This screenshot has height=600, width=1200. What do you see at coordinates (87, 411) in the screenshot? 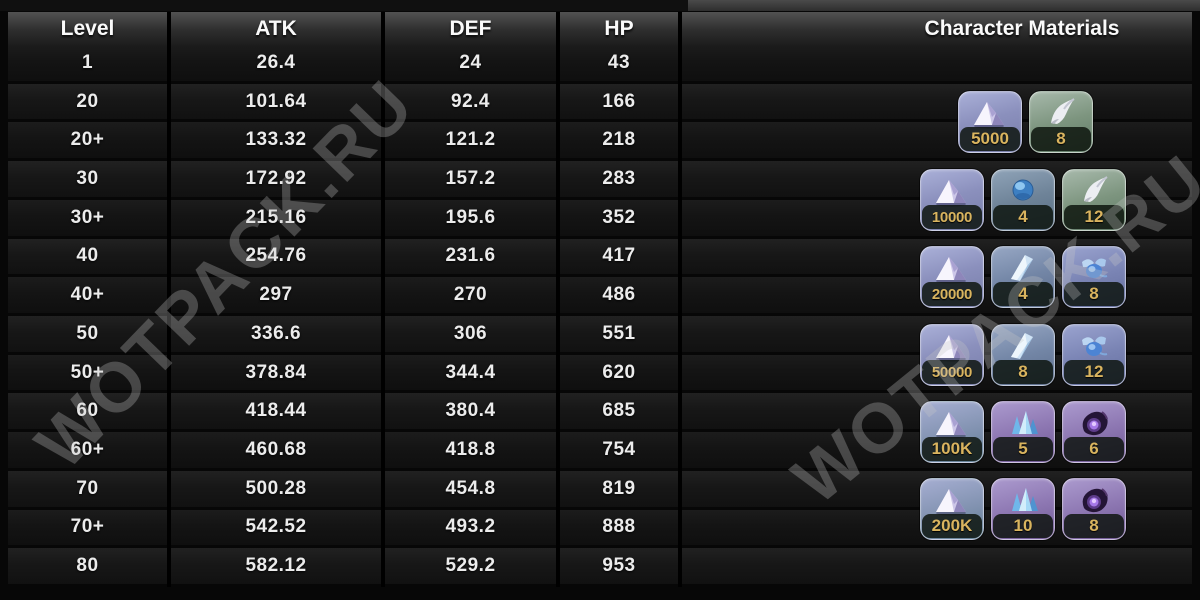
I see `level-cell: 60` at bounding box center [87, 411].